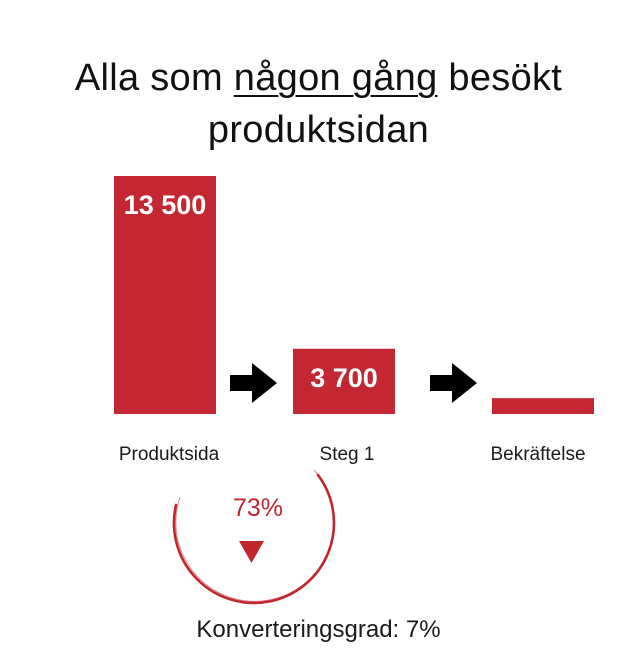  Describe the element at coordinates (165, 205) in the screenshot. I see `bar-value-label: 13 500` at that location.